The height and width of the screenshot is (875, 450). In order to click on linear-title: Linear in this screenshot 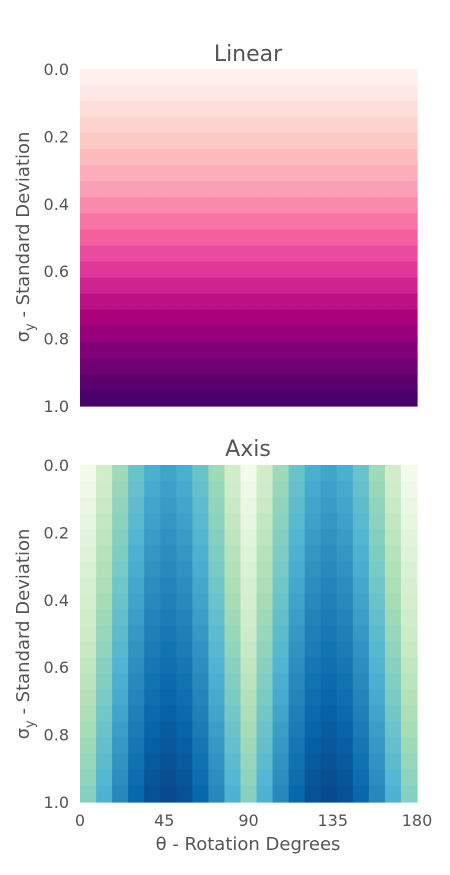, I will do `click(248, 54)`.